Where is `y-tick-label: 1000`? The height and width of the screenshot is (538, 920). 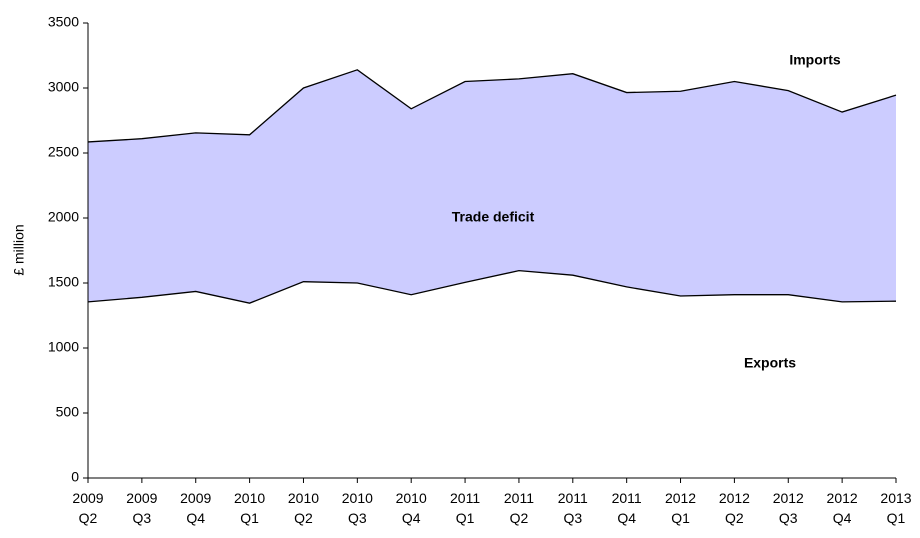 y-tick-label: 1000 is located at coordinates (63, 347).